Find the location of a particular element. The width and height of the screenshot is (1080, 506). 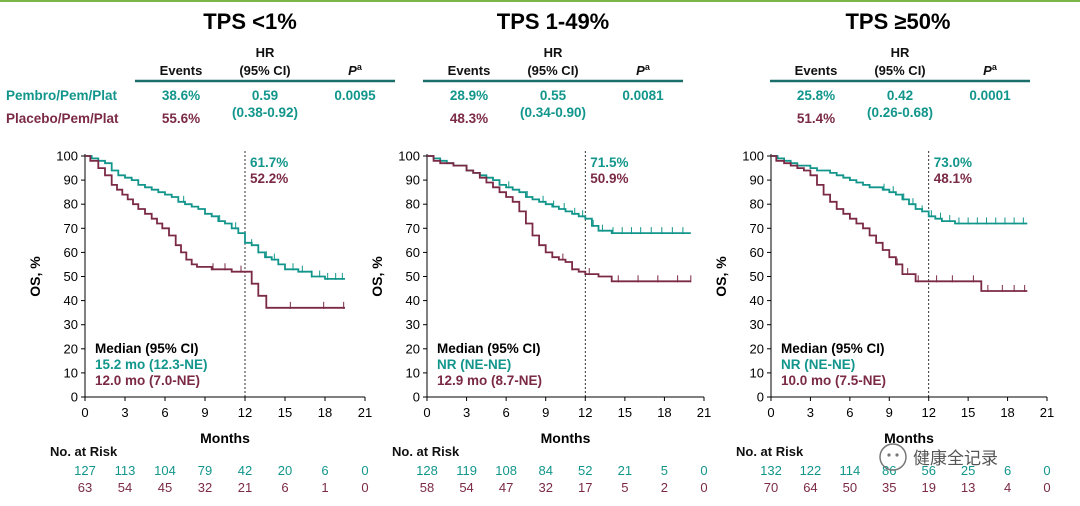

risk-placebo: 63 is located at coordinates (85, 487).